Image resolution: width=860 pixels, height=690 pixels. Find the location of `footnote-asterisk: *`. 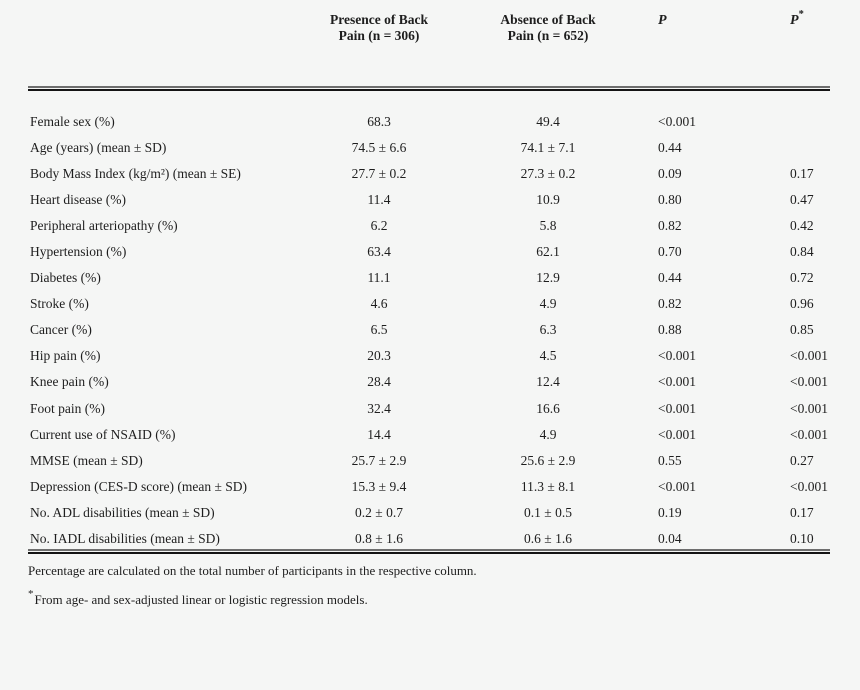

footnote-asterisk: * is located at coordinates (31, 594).